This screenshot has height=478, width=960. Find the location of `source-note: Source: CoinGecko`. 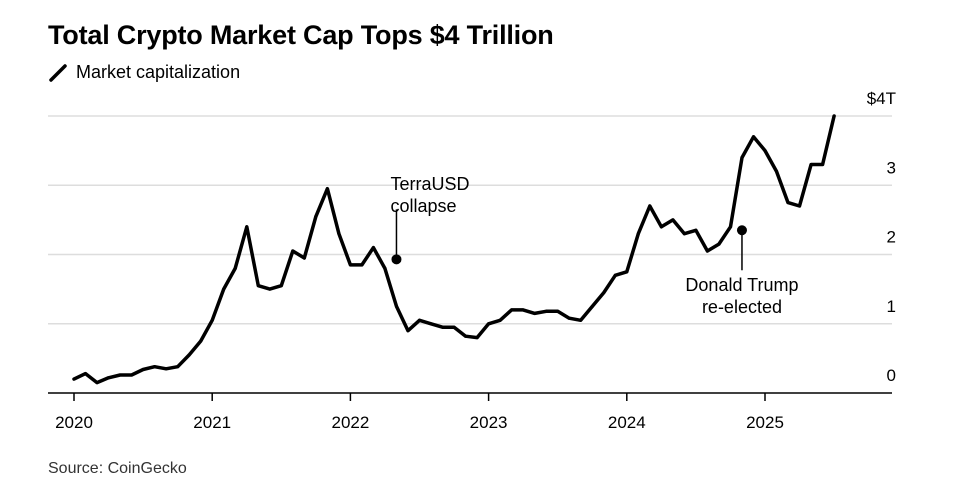

source-note: Source: CoinGecko is located at coordinates (117, 468).